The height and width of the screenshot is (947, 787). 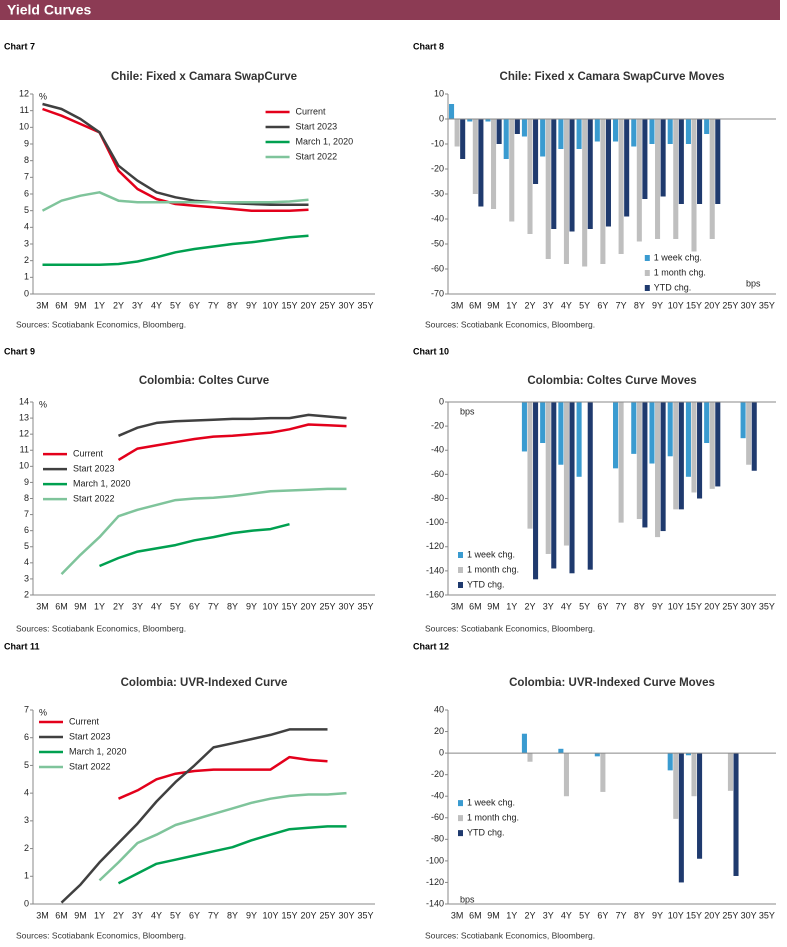 I want to click on x-tick-label: 20Y, so click(x=308, y=606).